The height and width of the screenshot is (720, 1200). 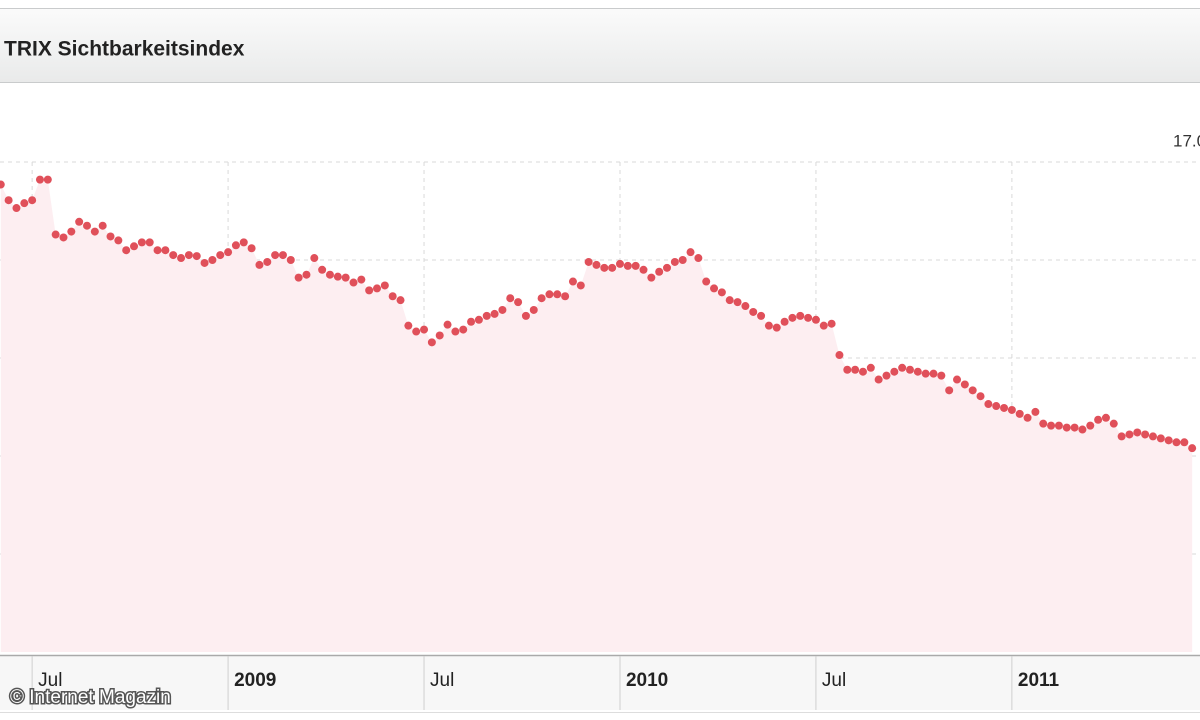 What do you see at coordinates (124, 49) in the screenshot?
I see `chart-title: TRIX Sichtbarkeitsindex` at bounding box center [124, 49].